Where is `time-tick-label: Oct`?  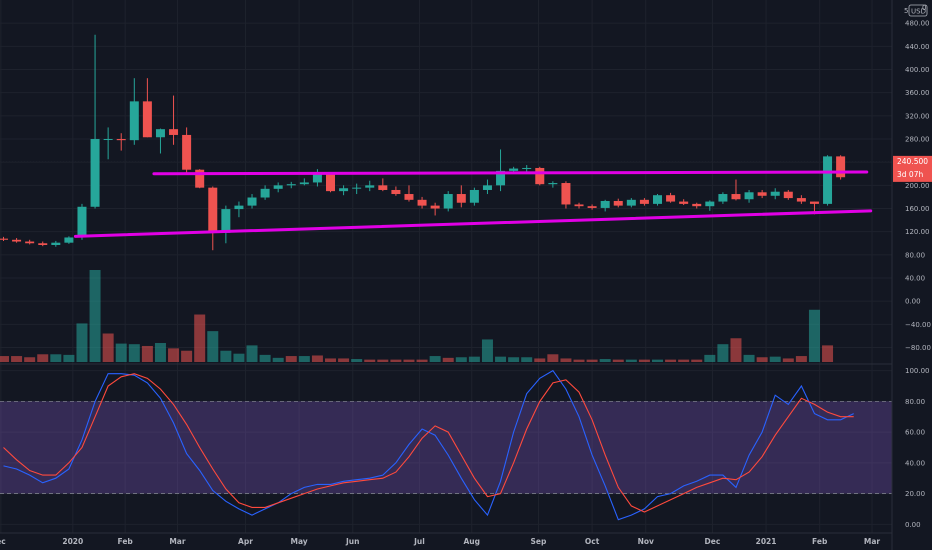
time-tick-label: Oct is located at coordinates (592, 541).